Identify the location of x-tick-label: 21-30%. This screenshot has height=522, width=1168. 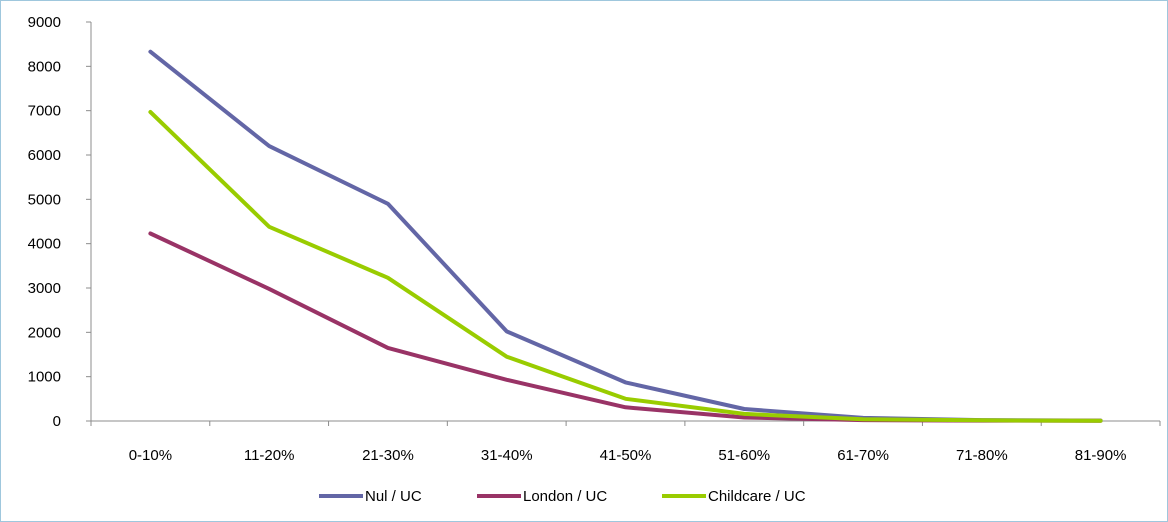
(388, 455).